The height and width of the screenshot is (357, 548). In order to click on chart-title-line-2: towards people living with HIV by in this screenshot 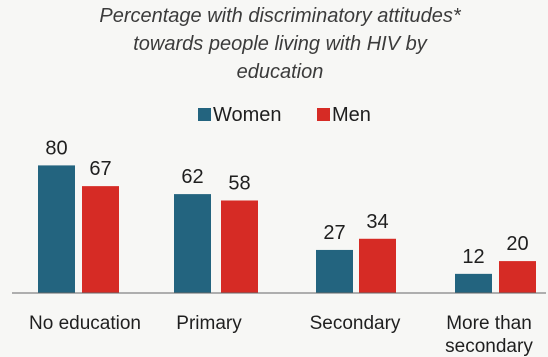, I will do `click(280, 44)`.